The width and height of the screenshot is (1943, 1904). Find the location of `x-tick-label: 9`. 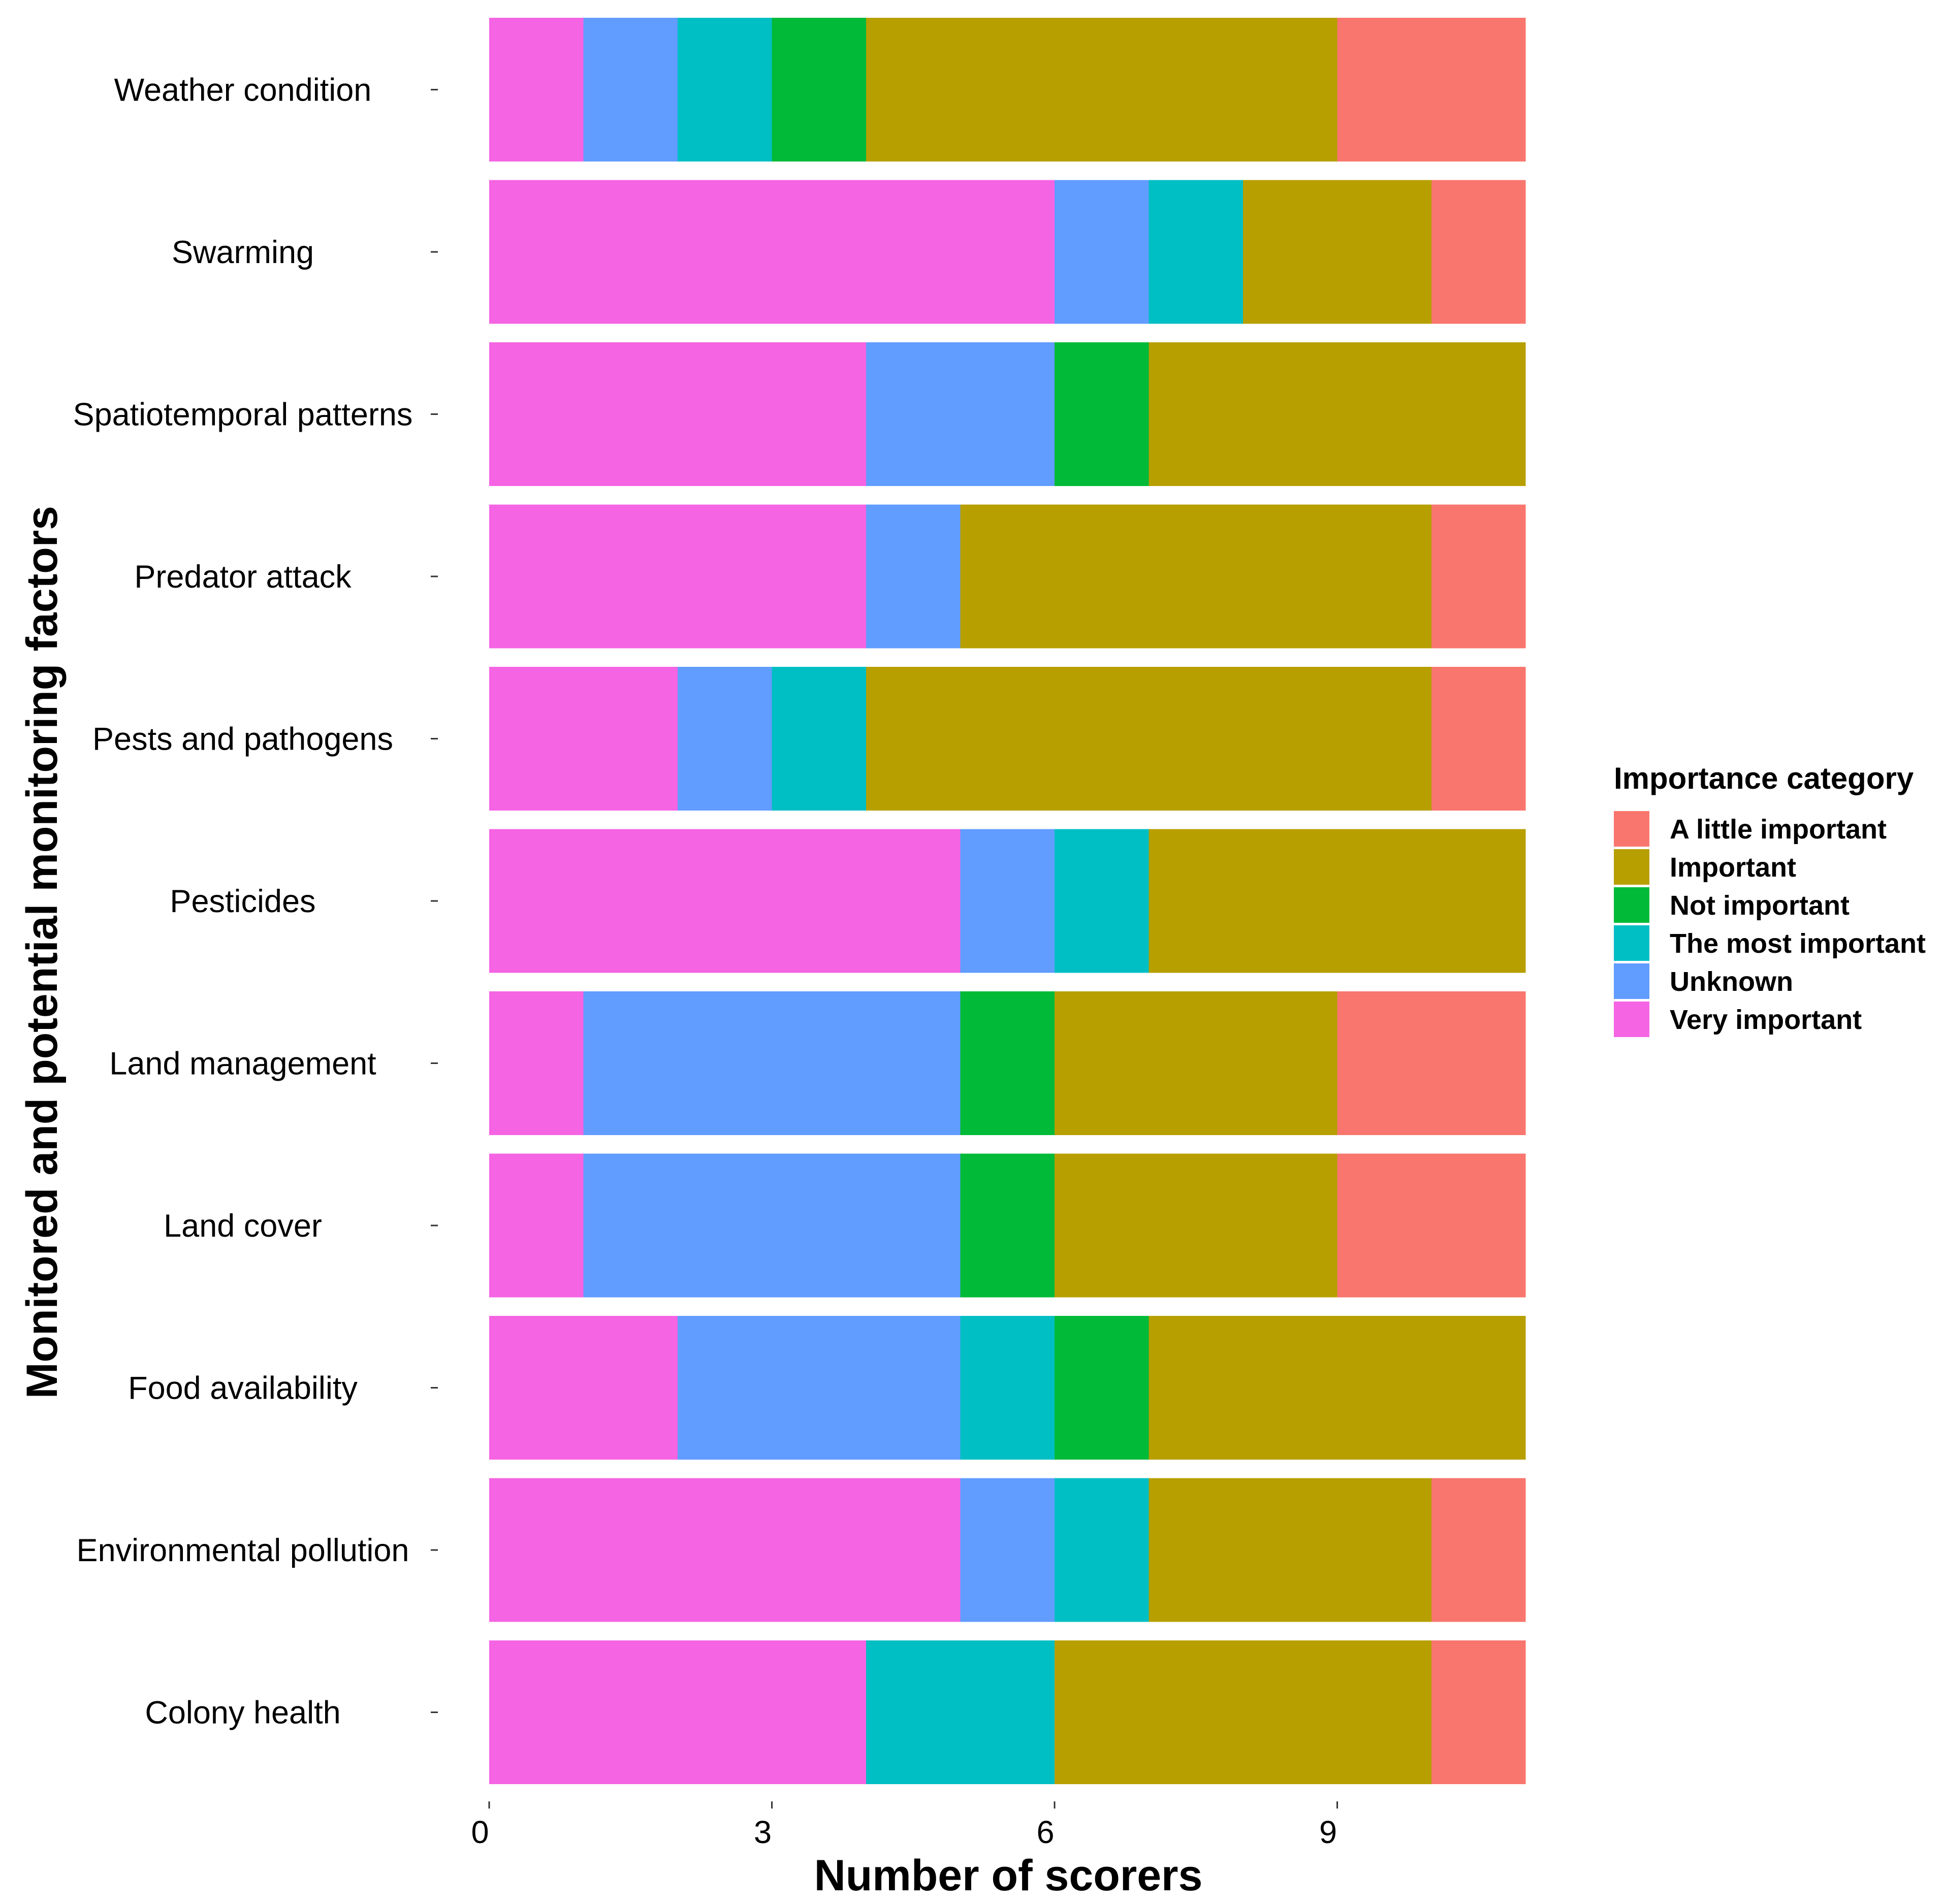

x-tick-label: 9 is located at coordinates (1328, 1832).